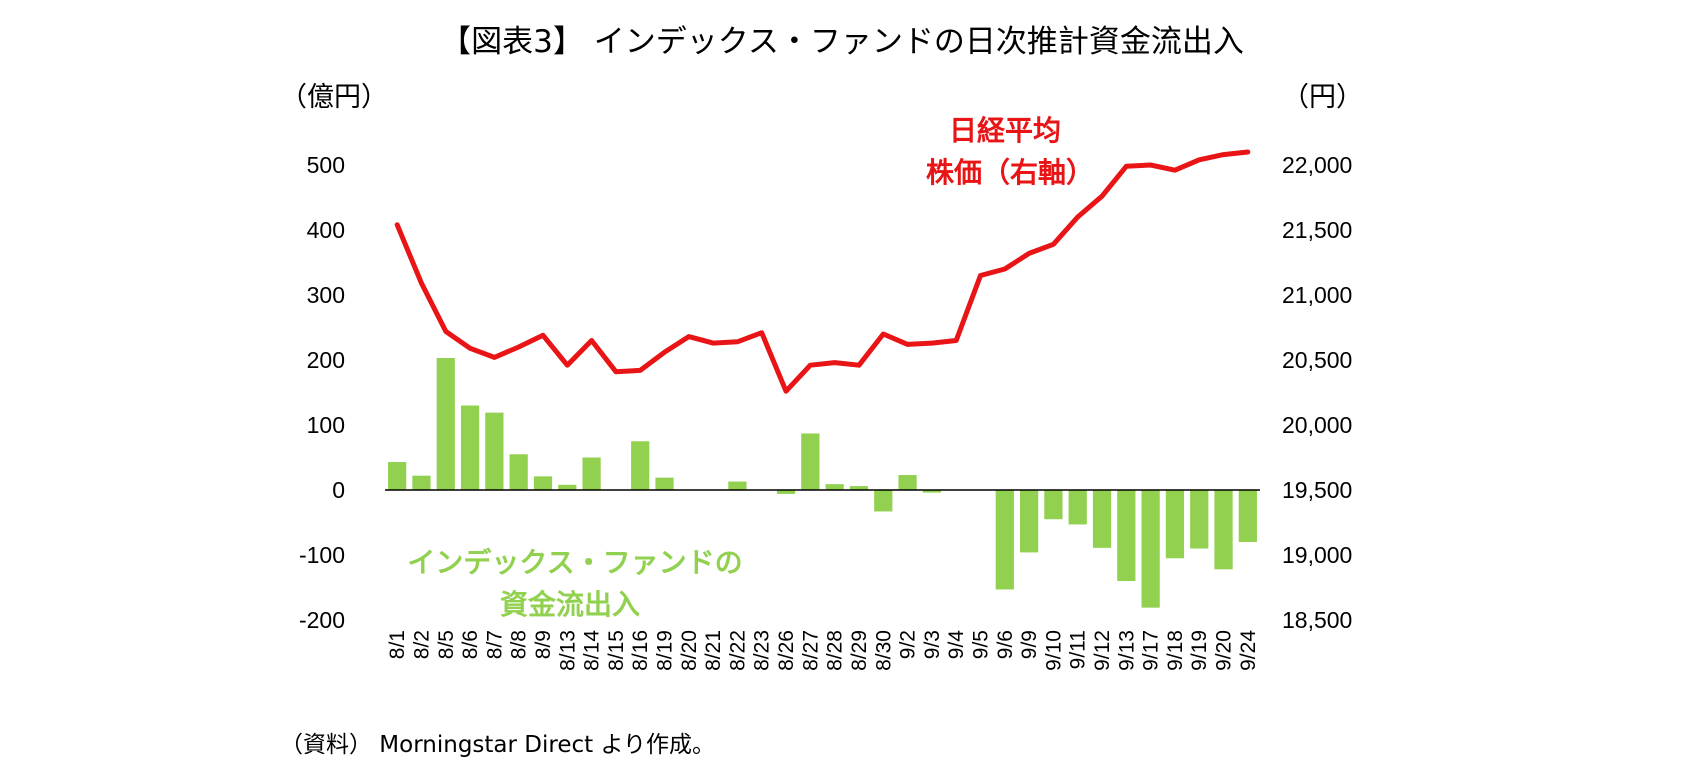  I want to click on bar-8/8, so click(518, 472).